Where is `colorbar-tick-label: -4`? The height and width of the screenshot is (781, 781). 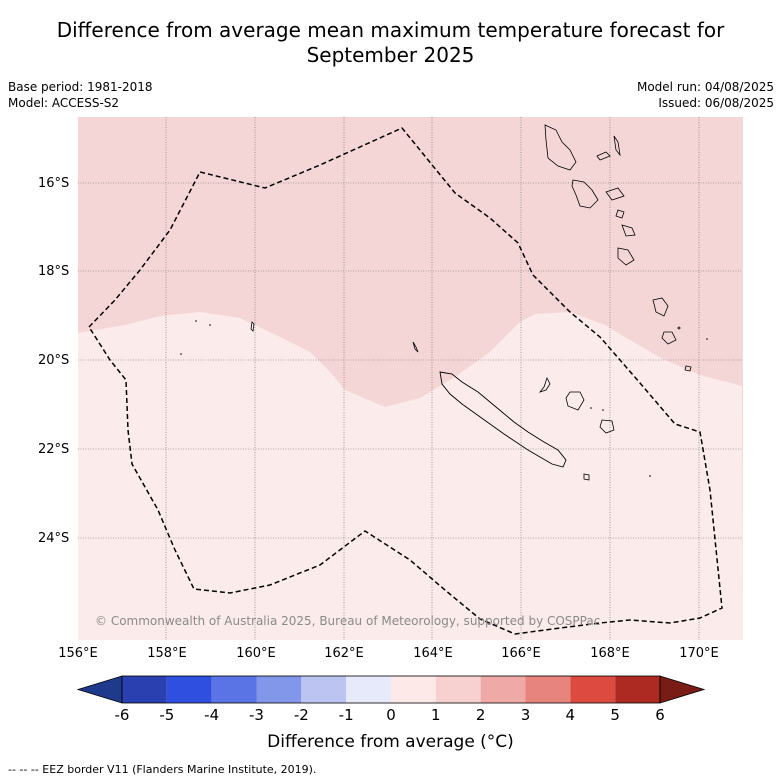
colorbar-tick-label: -4 is located at coordinates (212, 715).